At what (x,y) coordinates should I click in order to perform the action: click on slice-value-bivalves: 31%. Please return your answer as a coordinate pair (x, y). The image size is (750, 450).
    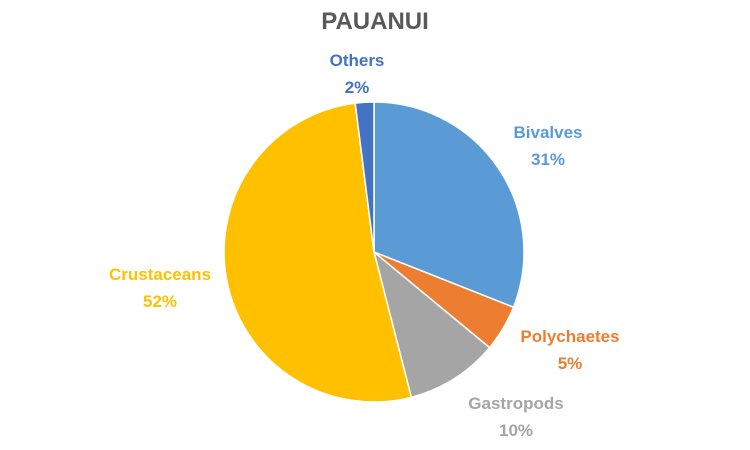
    Looking at the image, I should click on (548, 159).